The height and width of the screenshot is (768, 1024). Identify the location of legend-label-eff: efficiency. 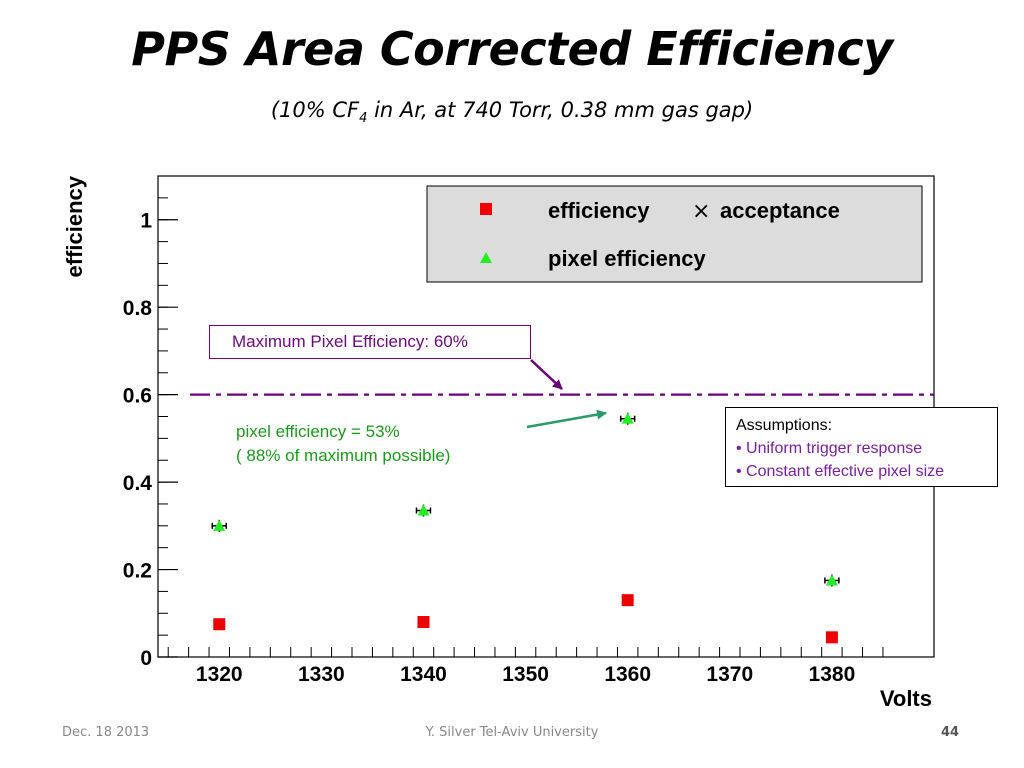
(599, 210).